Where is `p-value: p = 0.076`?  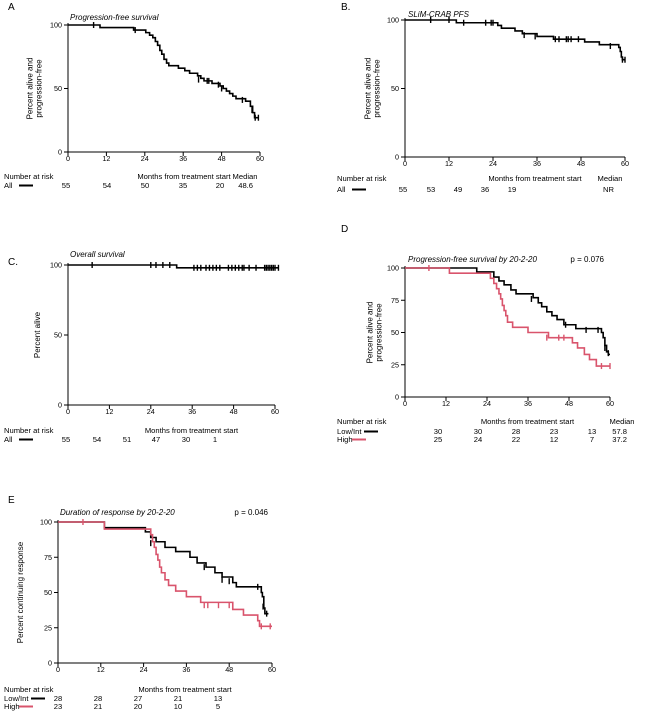 p-value: p = 0.076 is located at coordinates (587, 259).